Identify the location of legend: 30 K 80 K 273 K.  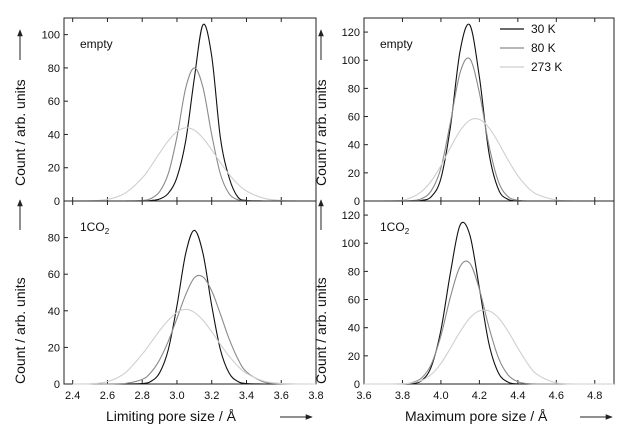
(531, 48).